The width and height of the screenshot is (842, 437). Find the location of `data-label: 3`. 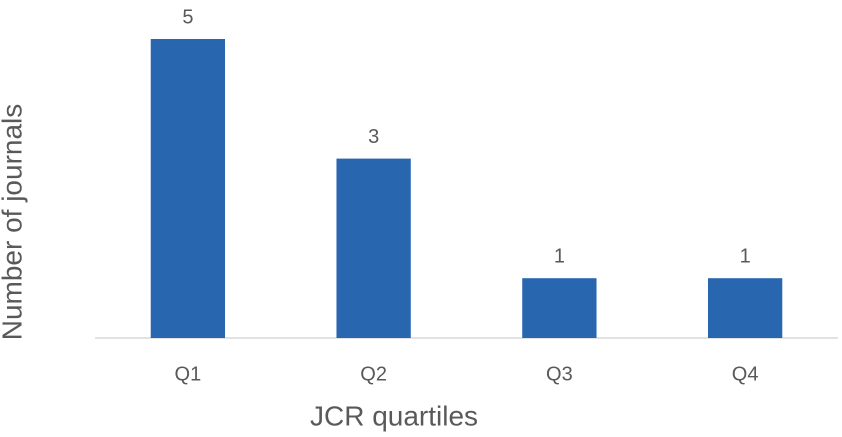

data-label: 3 is located at coordinates (373, 137).